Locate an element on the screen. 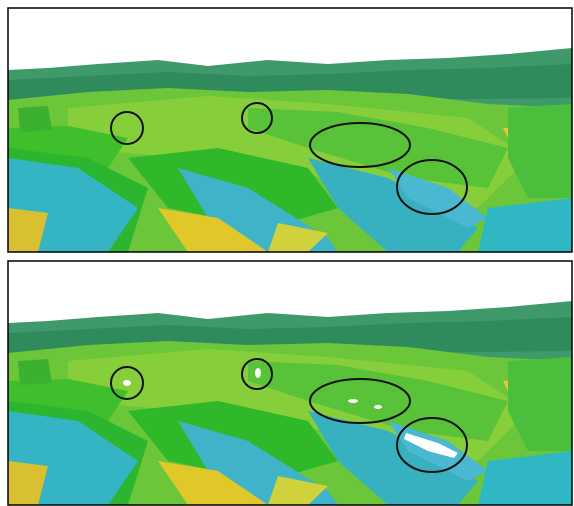  highlights is located at coordinates (290, 413).